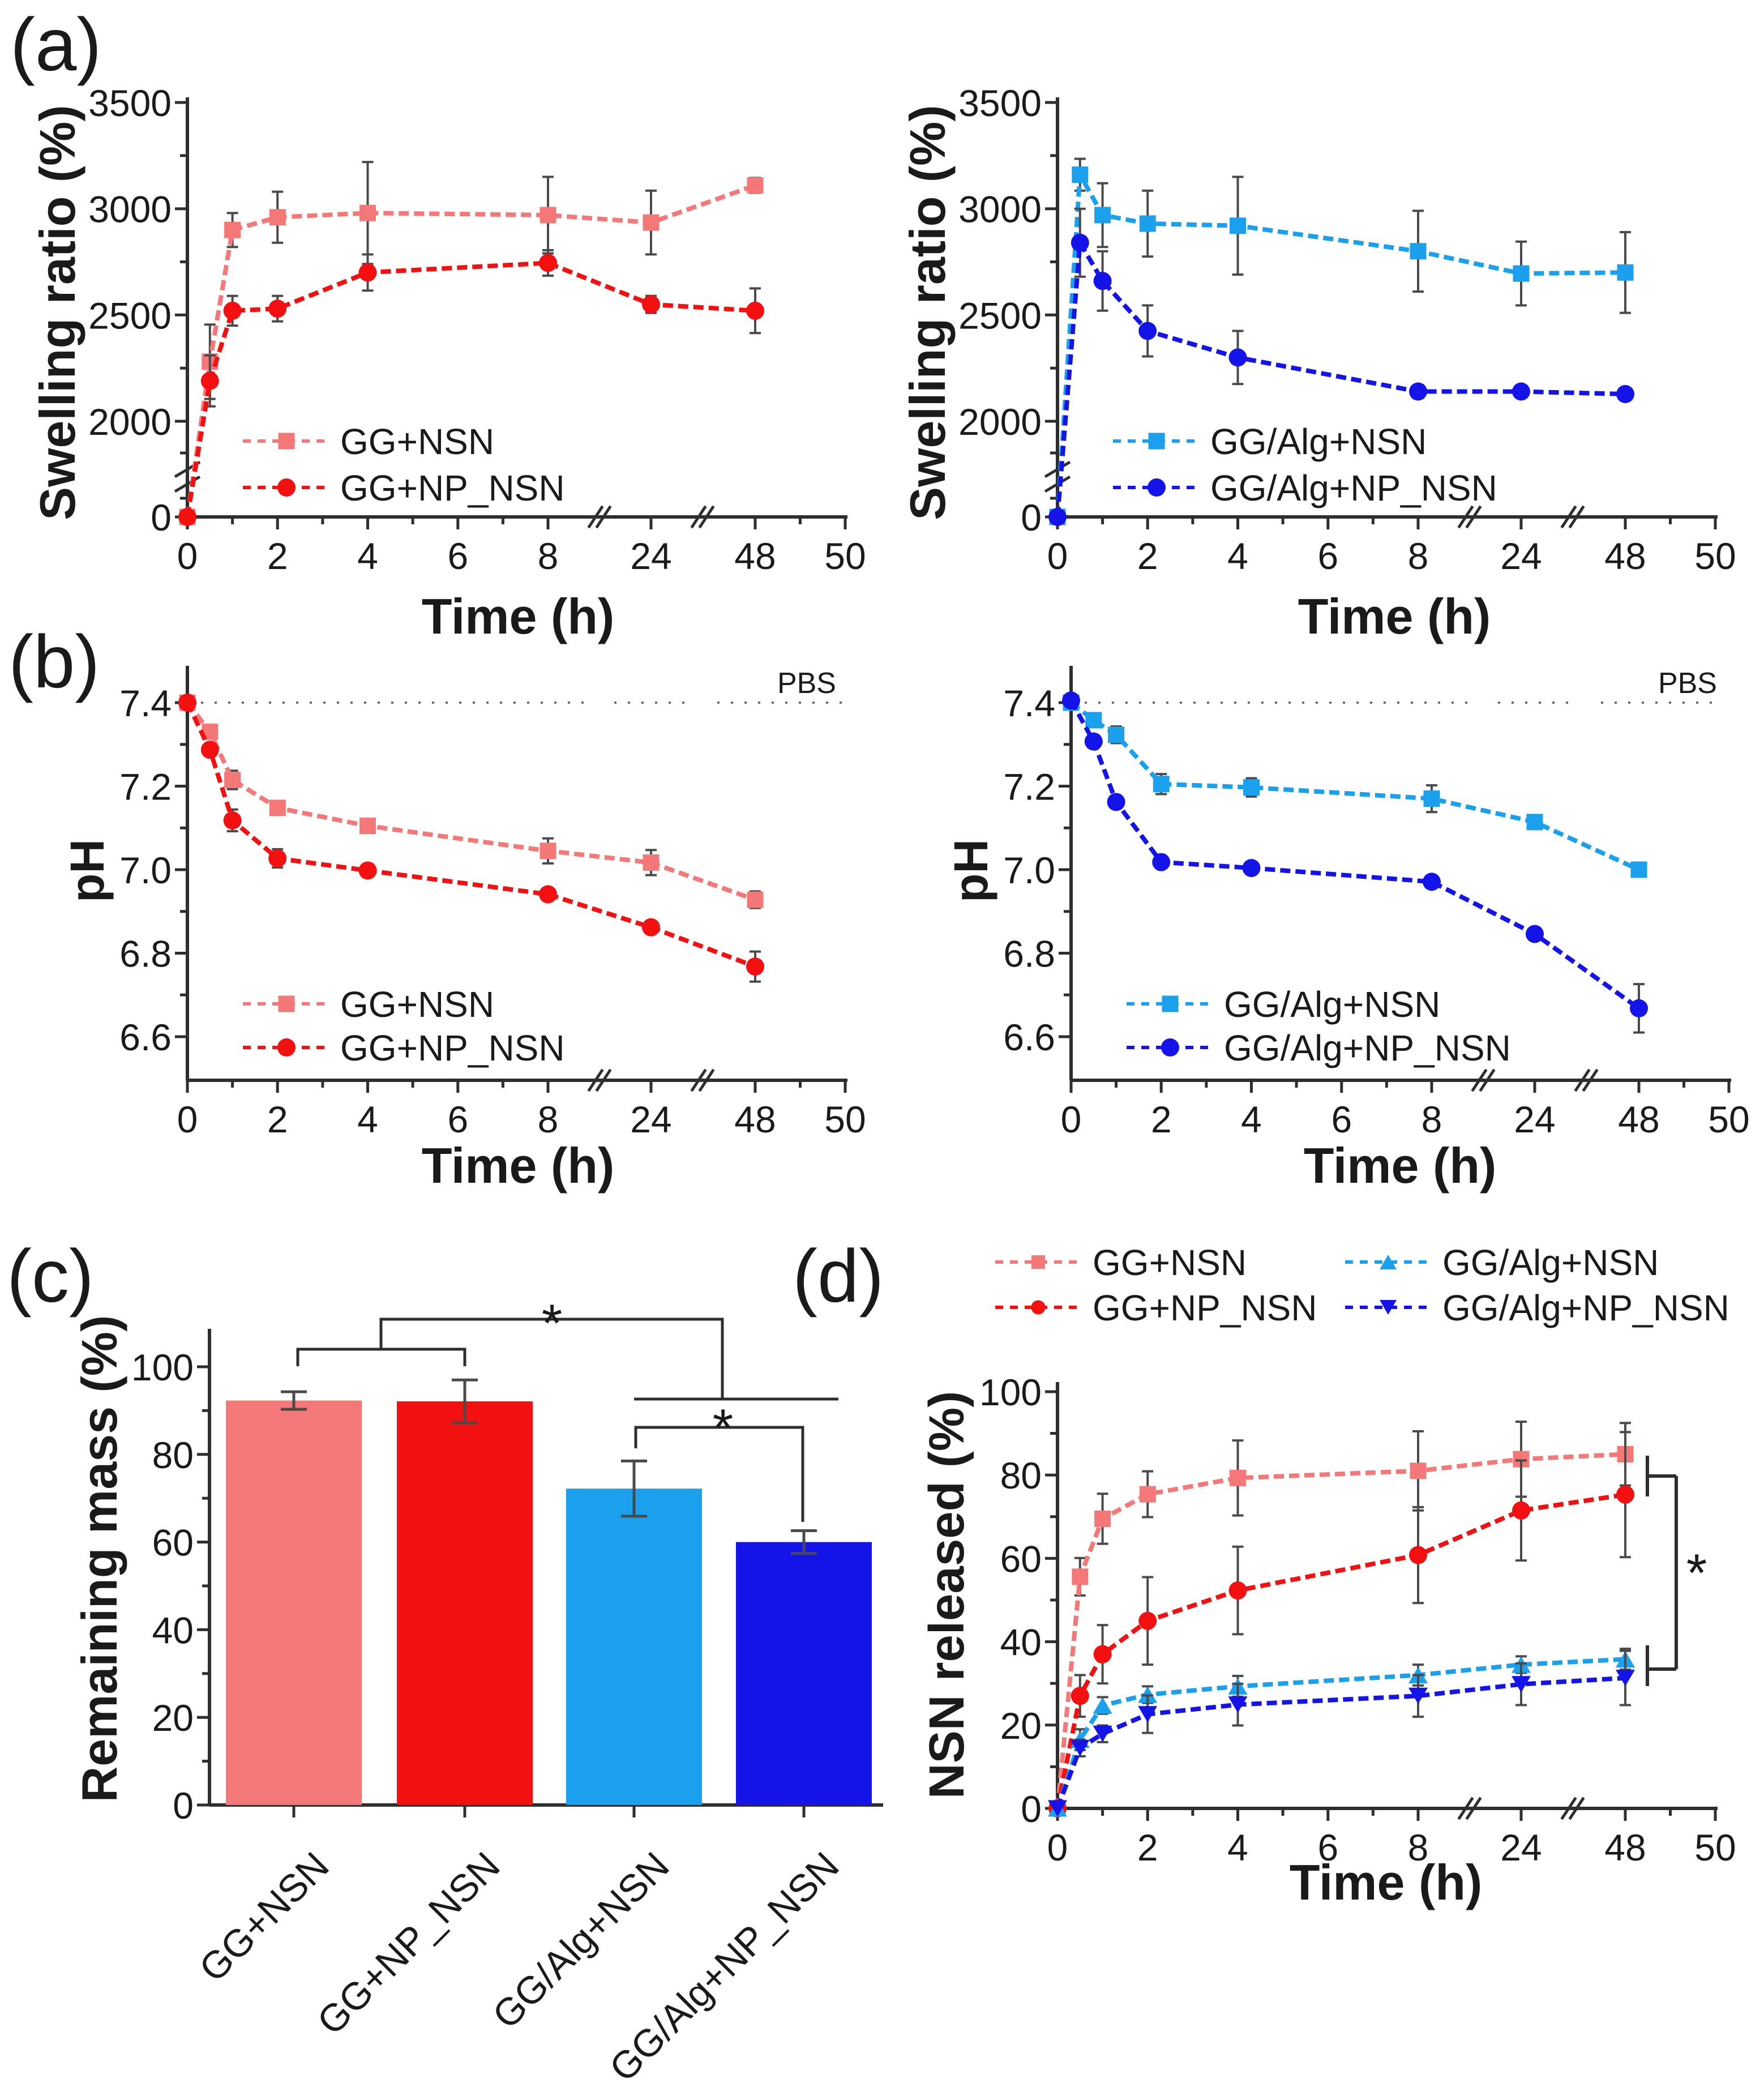 The height and width of the screenshot is (2083, 1764). I want to click on svg-text: 60, so click(1021, 1559).